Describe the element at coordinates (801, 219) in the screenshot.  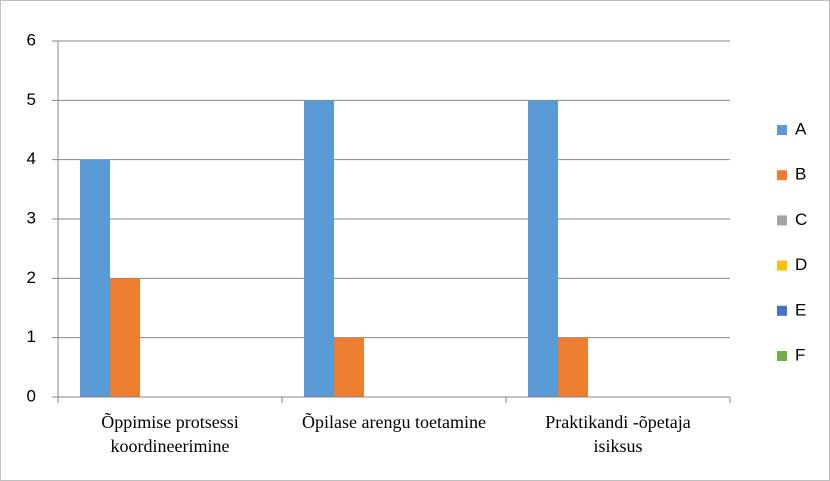
I see `legend-label: C` at that location.